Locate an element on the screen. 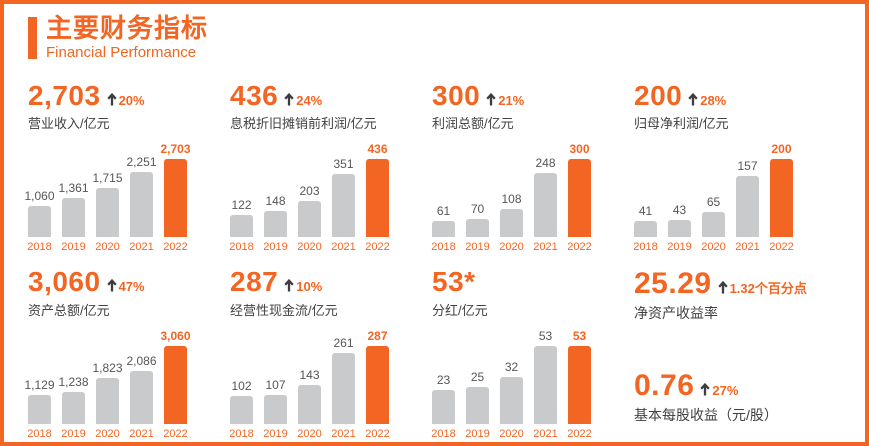 The width and height of the screenshot is (869, 446). chart-headline: 436 24% is located at coordinates (331, 96).